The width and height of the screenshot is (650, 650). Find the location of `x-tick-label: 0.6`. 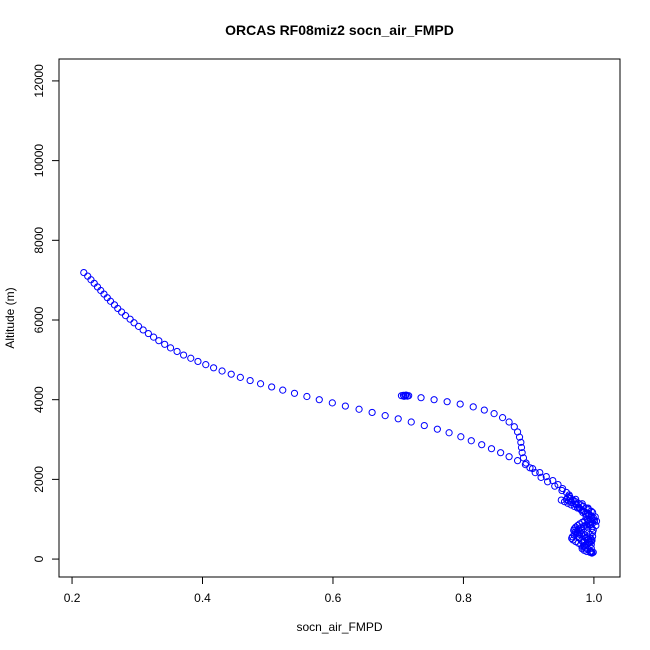

x-tick-label: 0.6 is located at coordinates (333, 598).